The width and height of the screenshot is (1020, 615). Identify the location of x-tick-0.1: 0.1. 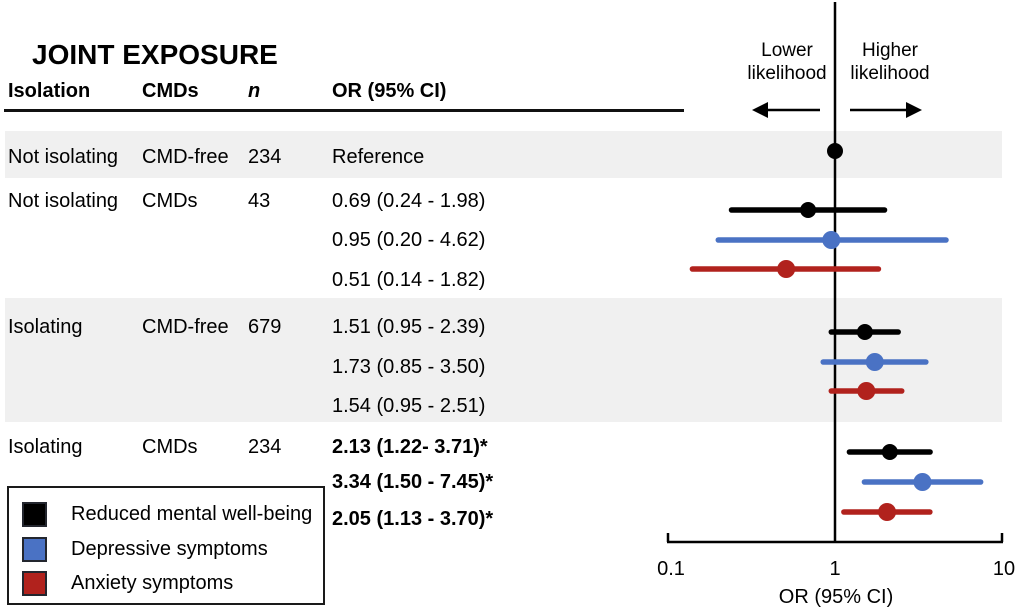
(671, 569).